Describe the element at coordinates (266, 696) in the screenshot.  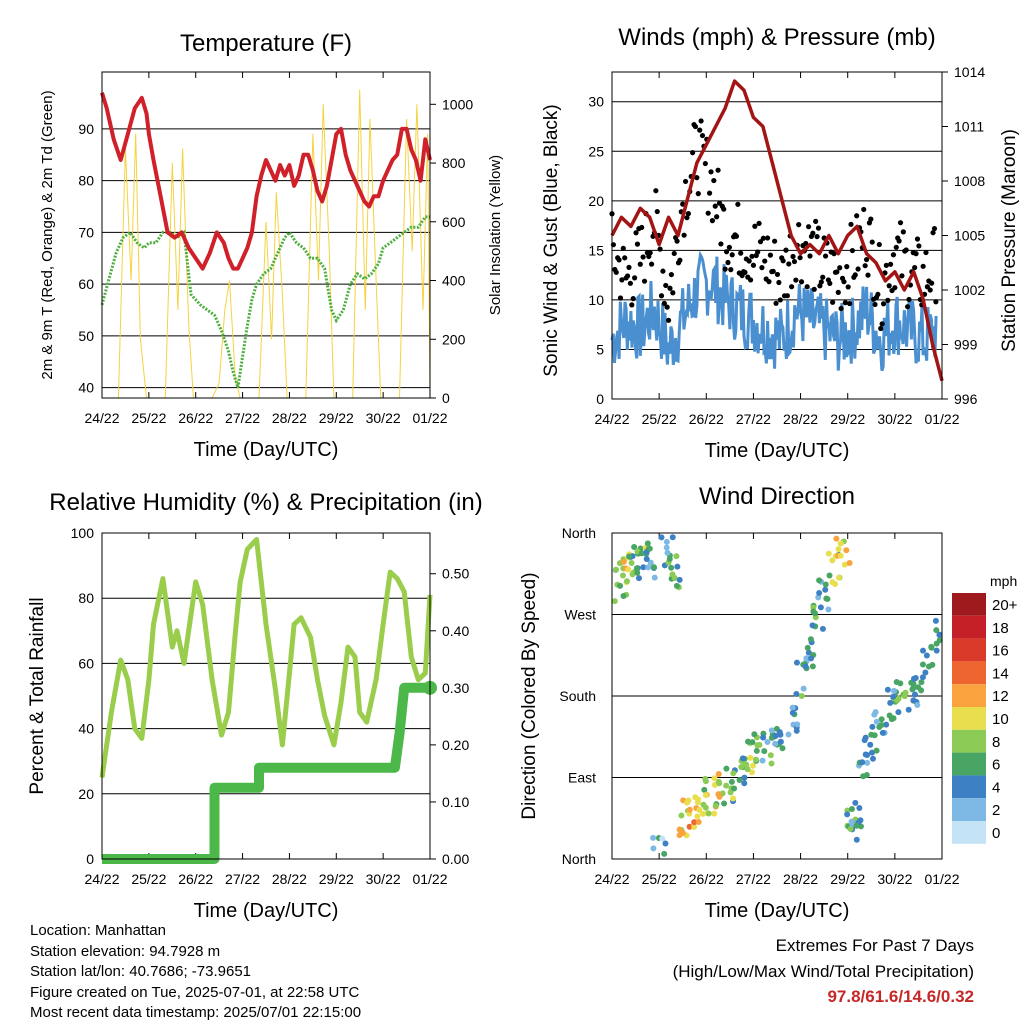
I see `plot-border` at that location.